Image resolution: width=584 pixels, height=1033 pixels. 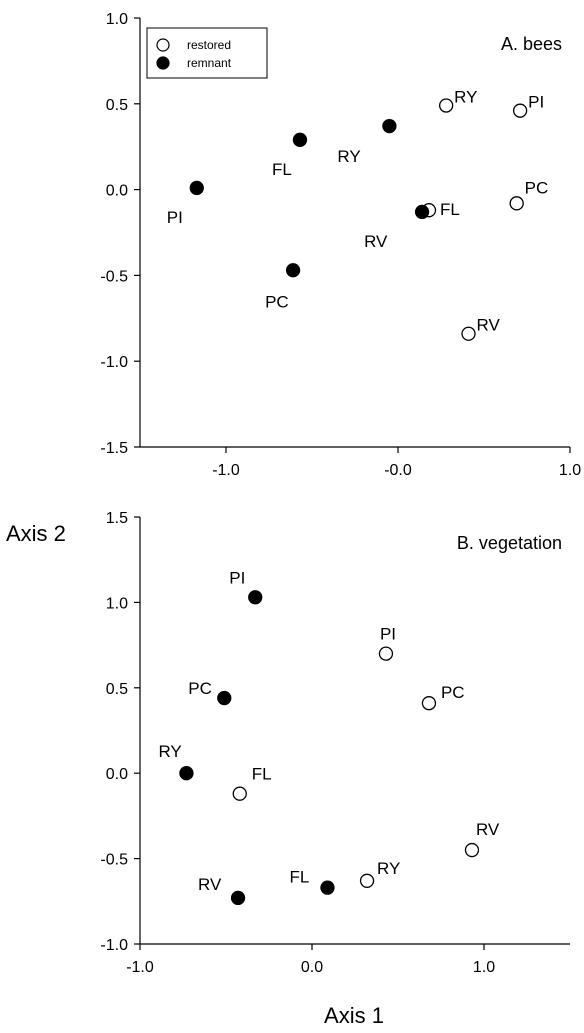 I want to click on x-axis-title: Axis 1, so click(x=354, y=1015).